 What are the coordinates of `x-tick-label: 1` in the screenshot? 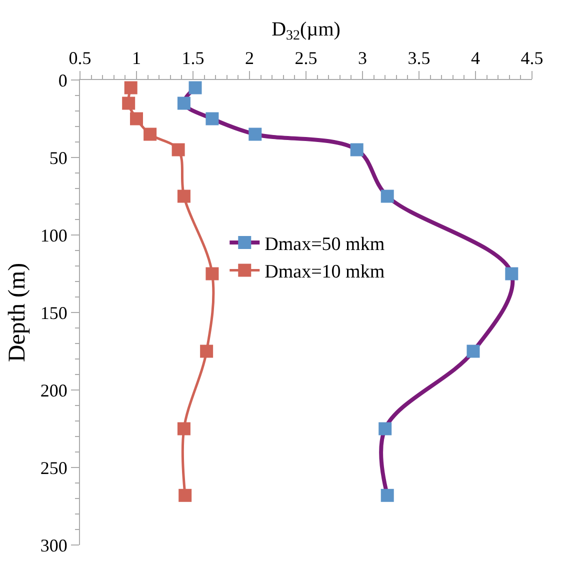 It's located at (136, 58).